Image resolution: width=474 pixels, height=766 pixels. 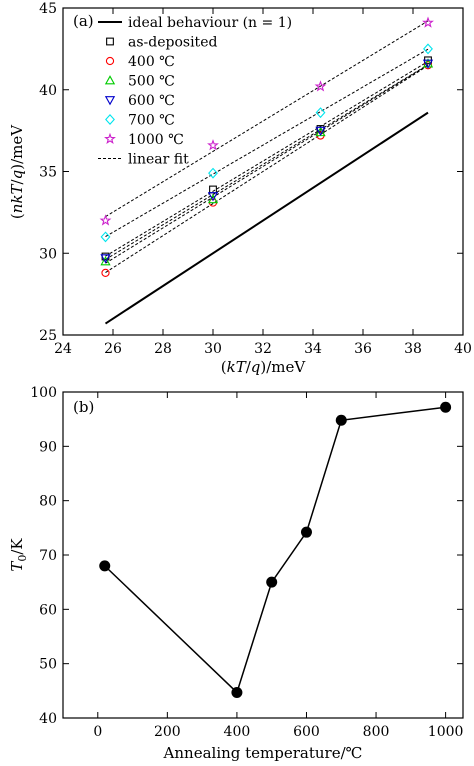 I want to click on x-tick-label: 200, so click(x=167, y=732).